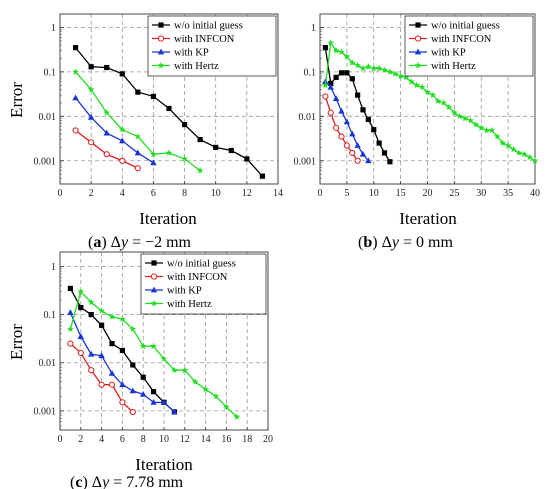 This screenshot has width=550, height=489. What do you see at coordinates (428, 218) in the screenshot?
I see `x-axis-label: Iteration` at bounding box center [428, 218].